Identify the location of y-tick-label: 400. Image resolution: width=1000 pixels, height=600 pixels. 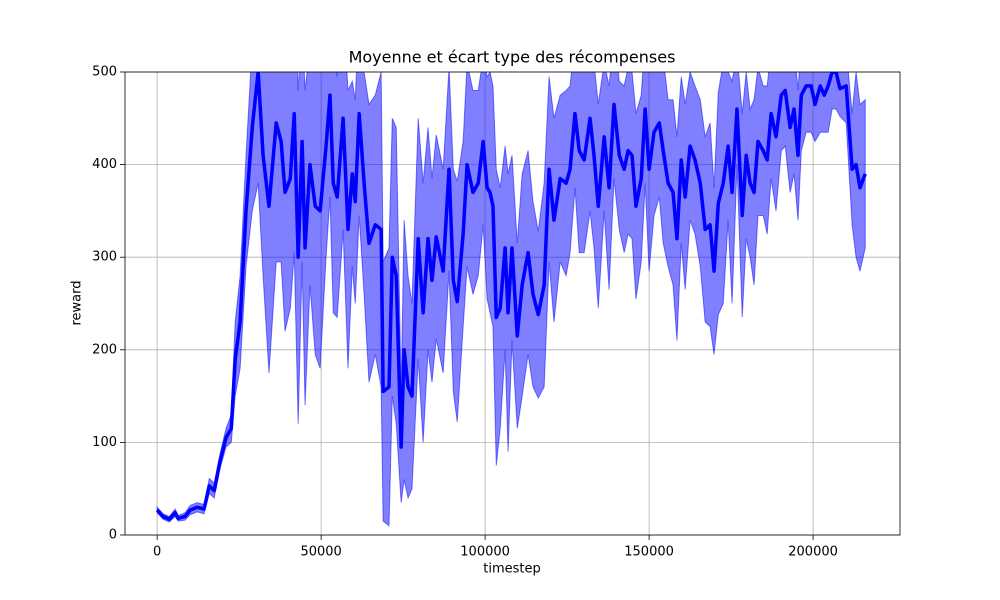
(104, 164).